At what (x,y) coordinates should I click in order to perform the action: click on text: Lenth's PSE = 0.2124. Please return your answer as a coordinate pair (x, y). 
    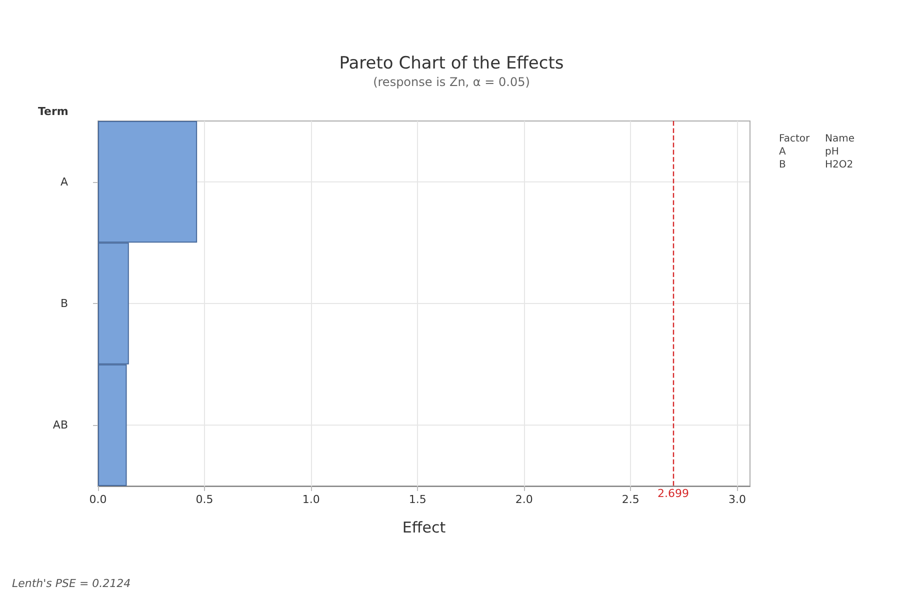
    Looking at the image, I should click on (71, 583).